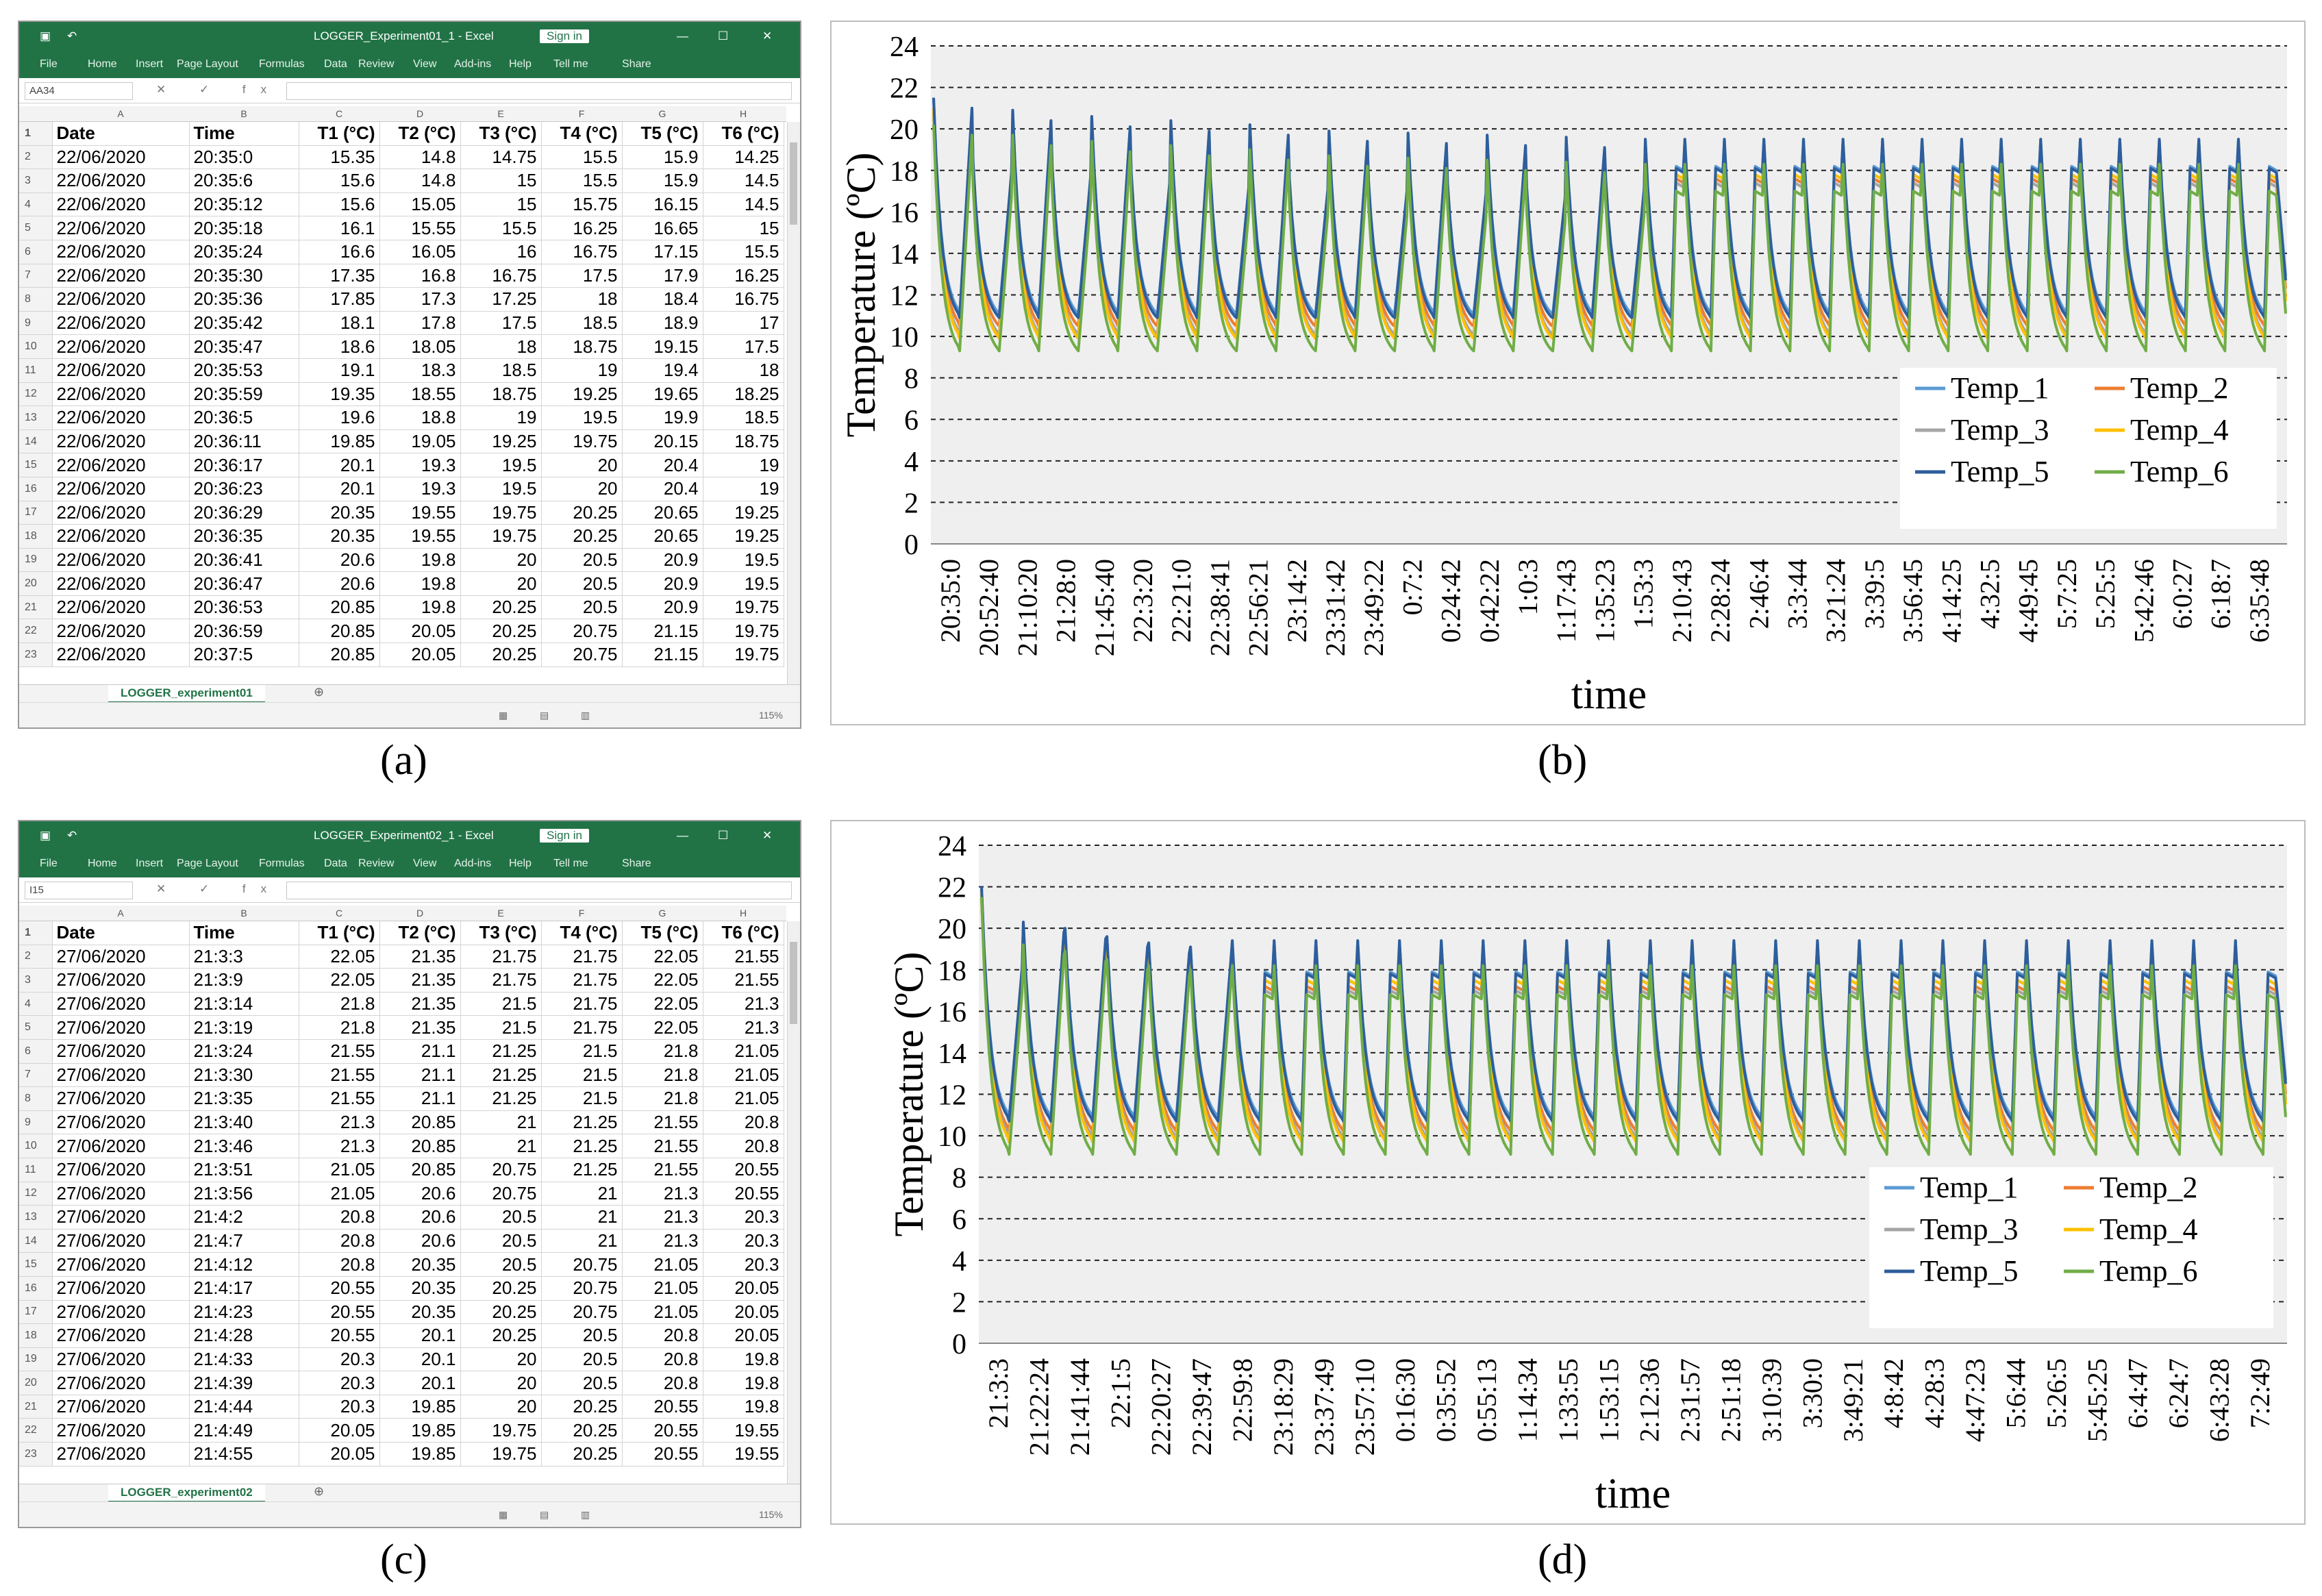  What do you see at coordinates (79, 91) in the screenshot?
I see `name-box: AA34` at bounding box center [79, 91].